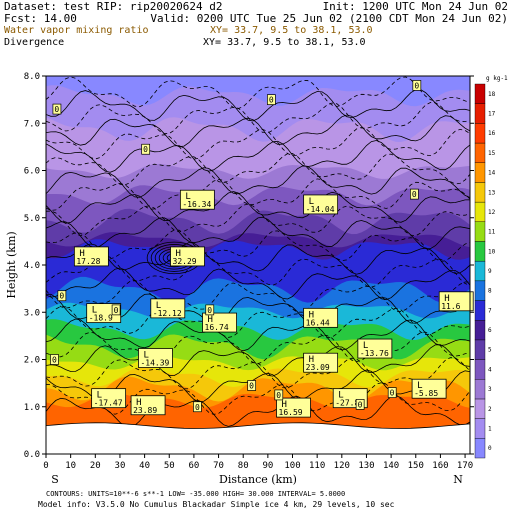 The height and width of the screenshot is (512, 512). Describe the element at coordinates (492, 192) in the screenshot. I see `colorbar-label: 13` at that location.